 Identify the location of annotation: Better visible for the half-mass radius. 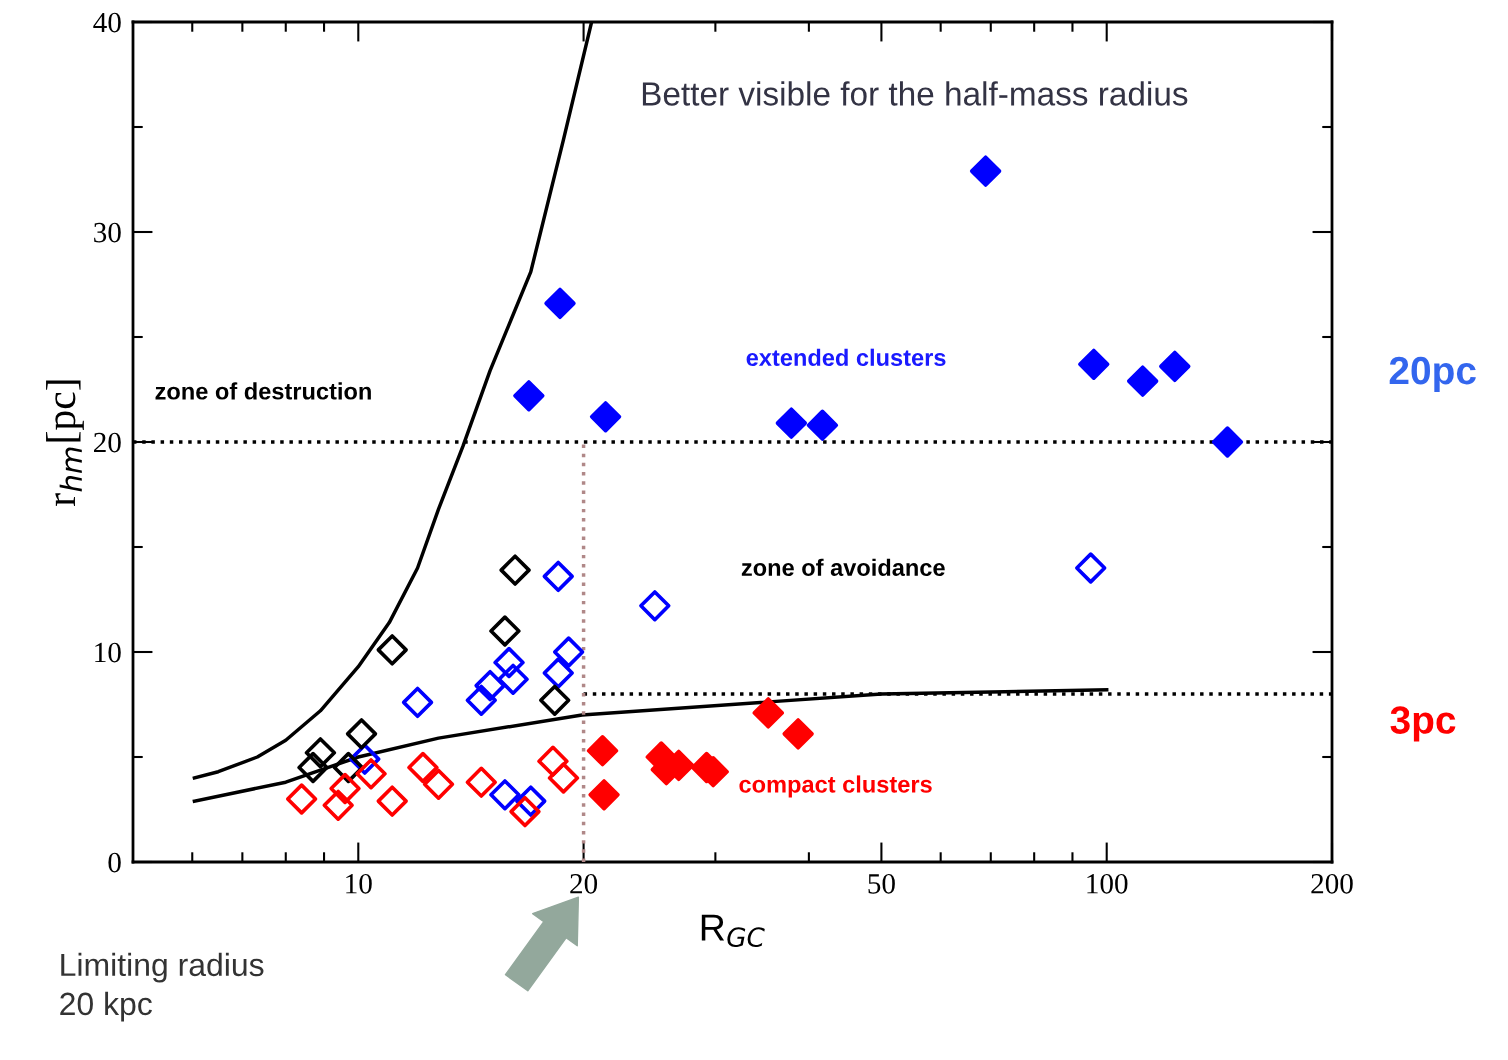
(915, 93).